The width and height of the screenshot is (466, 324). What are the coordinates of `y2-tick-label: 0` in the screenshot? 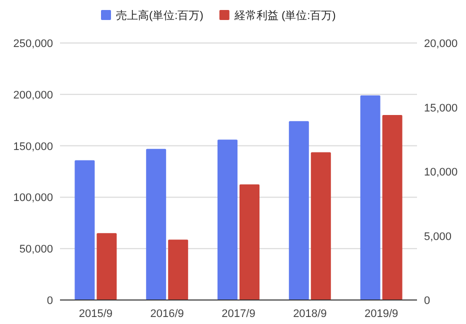 It's located at (427, 301).